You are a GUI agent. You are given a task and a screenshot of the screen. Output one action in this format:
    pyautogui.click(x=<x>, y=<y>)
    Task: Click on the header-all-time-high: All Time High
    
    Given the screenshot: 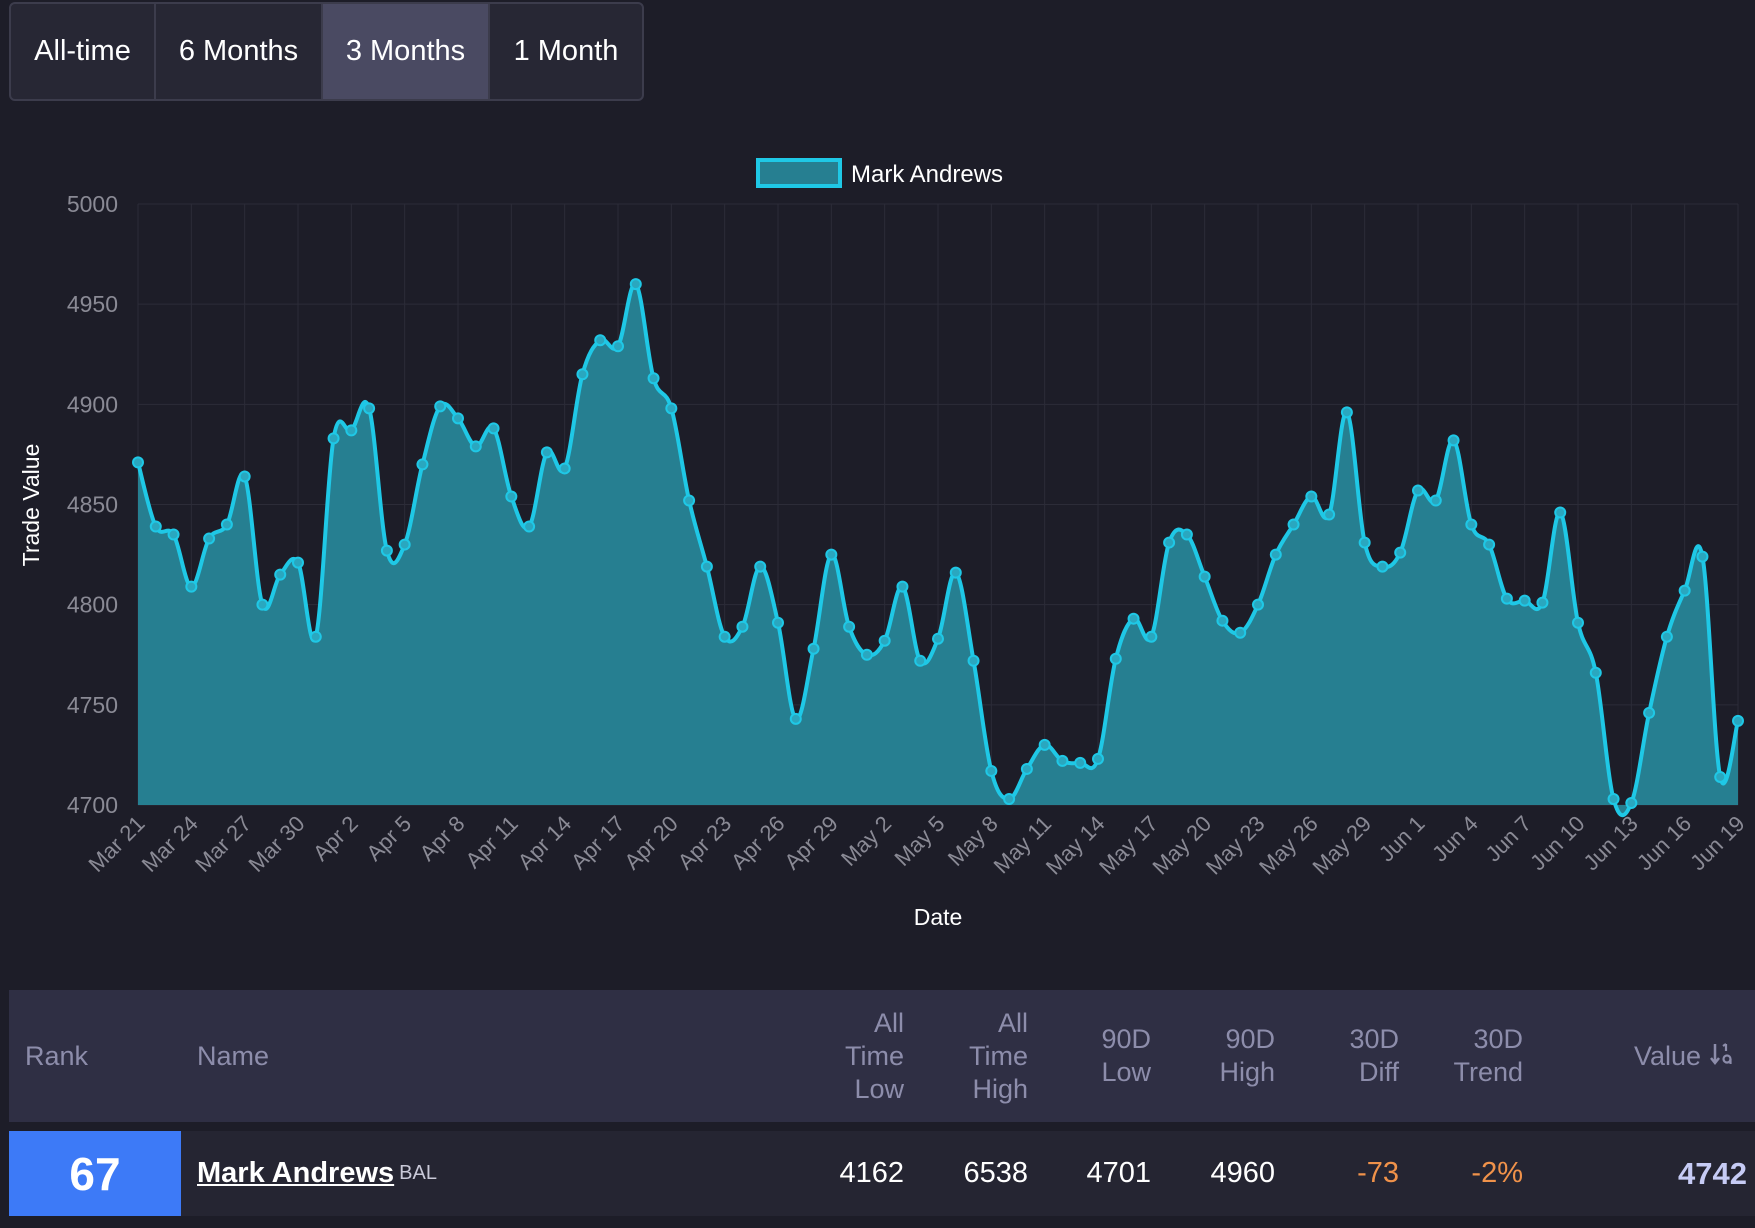 What is the action you would take?
    pyautogui.click(x=998, y=1056)
    